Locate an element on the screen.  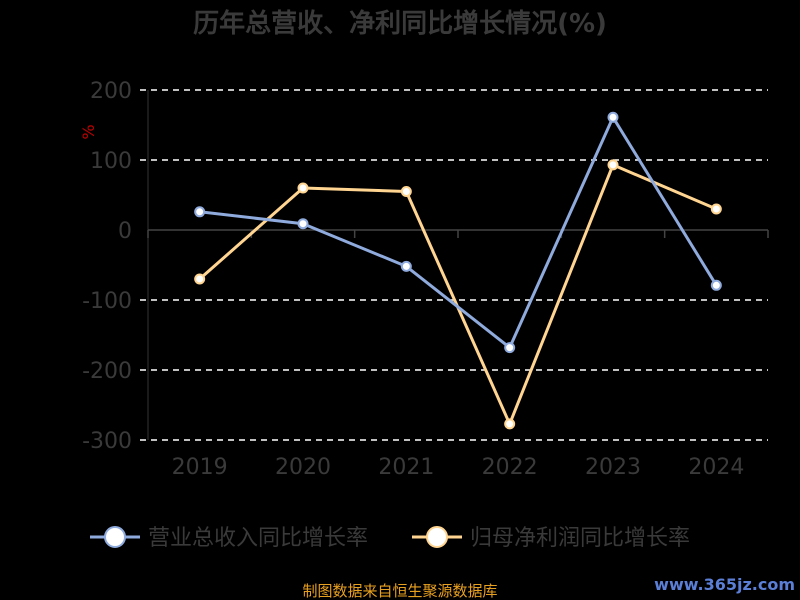
x-tick-label: 2022 is located at coordinates (510, 467).